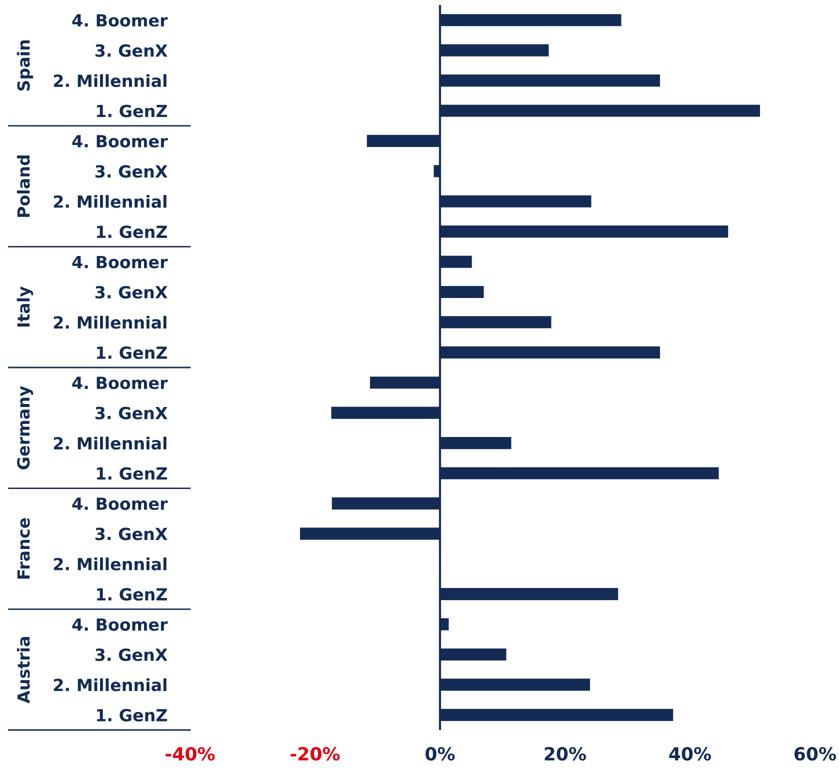  What do you see at coordinates (315, 753) in the screenshot?
I see `x-tick-label: -20%` at bounding box center [315, 753].